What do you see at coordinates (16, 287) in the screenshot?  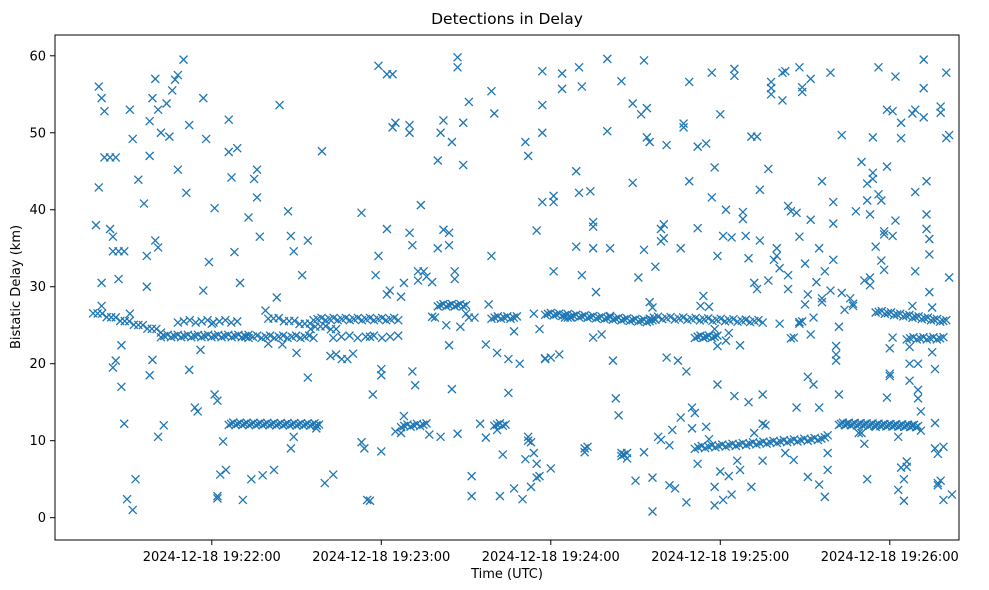 I see `y-axis-title: Bistatic Delay (km)` at bounding box center [16, 287].